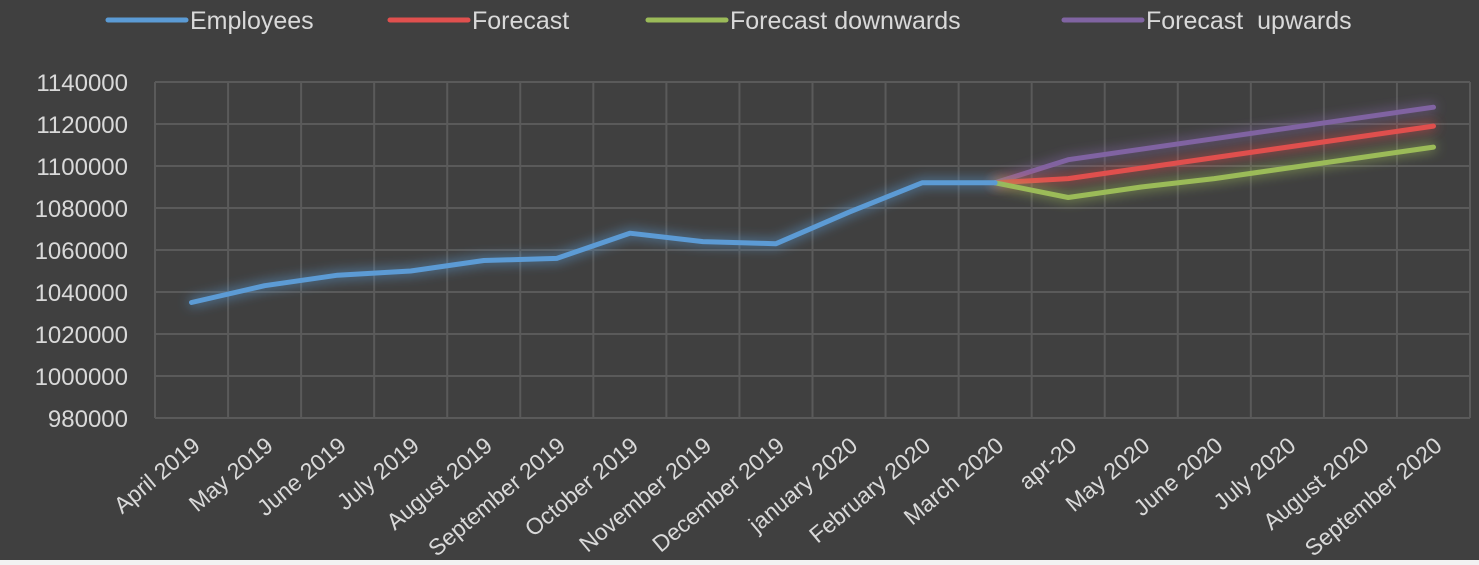 The image size is (1479, 565). I want to click on y-tick-label: 1120000, so click(82, 125).